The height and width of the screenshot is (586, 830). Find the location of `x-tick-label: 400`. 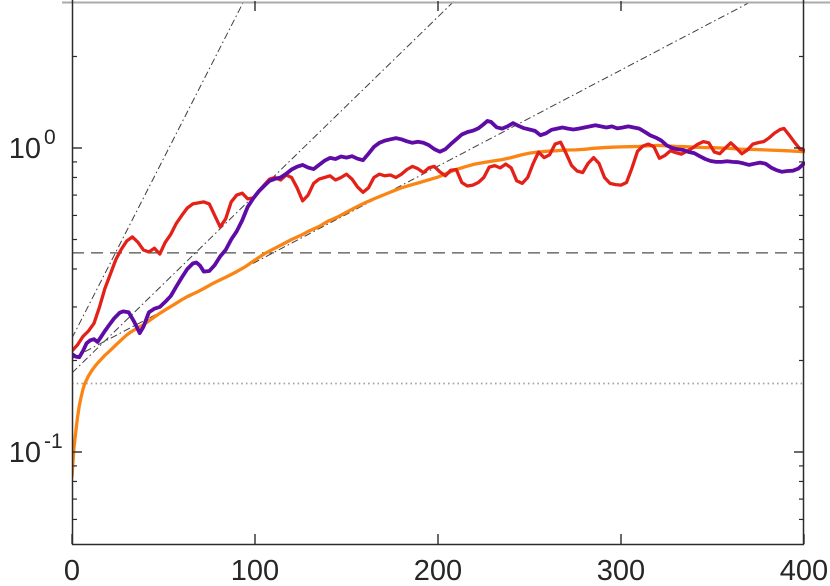

x-tick-label: 400 is located at coordinates (804, 570).